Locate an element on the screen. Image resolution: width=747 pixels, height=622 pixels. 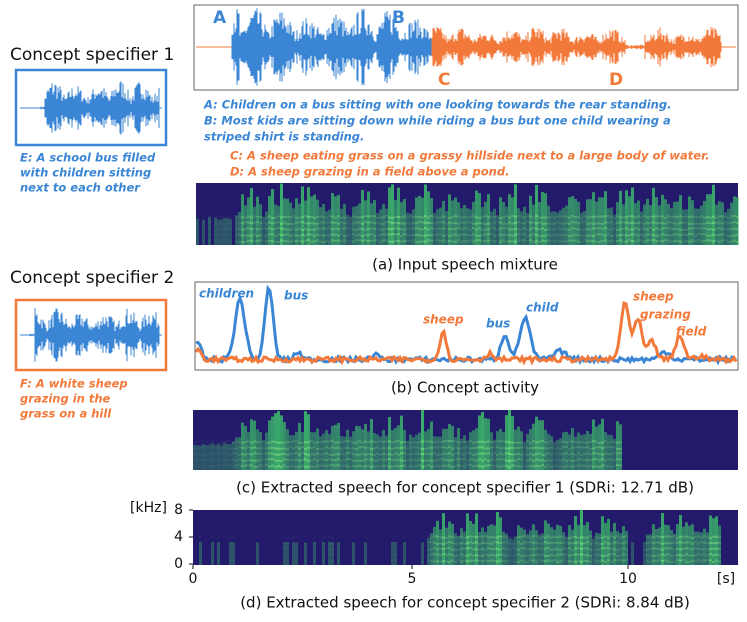
activity-label: field is located at coordinates (691, 332).